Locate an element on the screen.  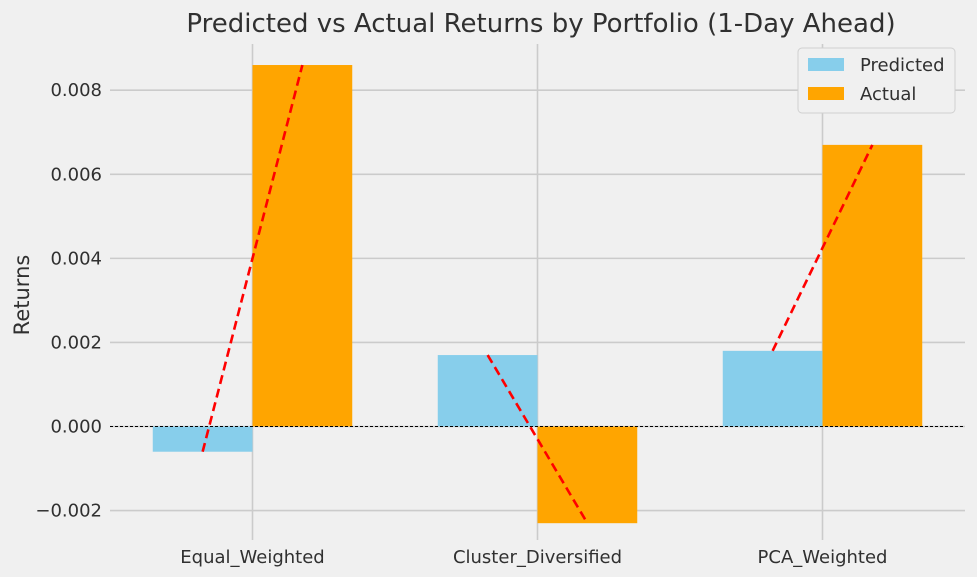
legend-label-actual: Actual is located at coordinates (888, 94).